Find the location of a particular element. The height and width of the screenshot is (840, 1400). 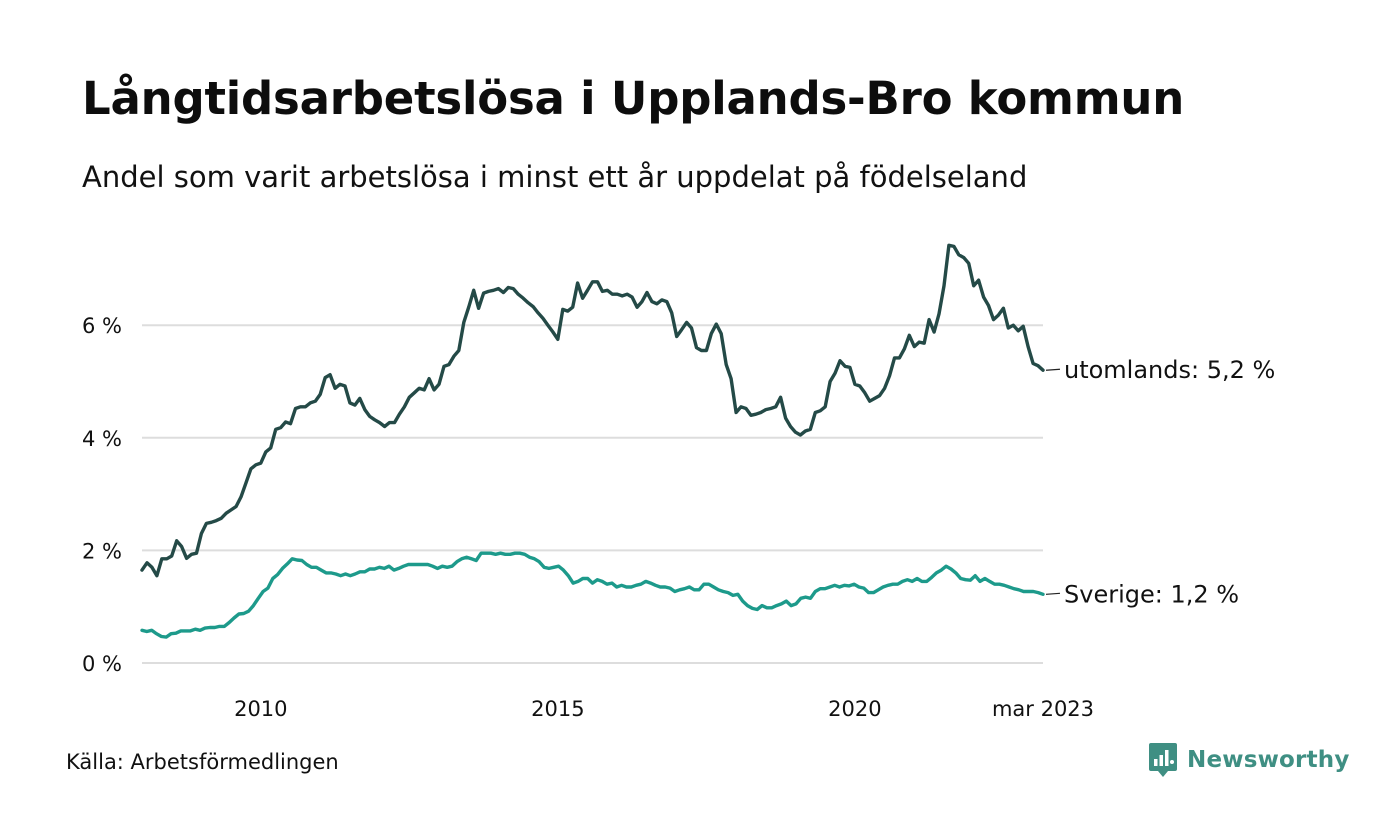

x-tick-label: 2020 is located at coordinates (854, 709).